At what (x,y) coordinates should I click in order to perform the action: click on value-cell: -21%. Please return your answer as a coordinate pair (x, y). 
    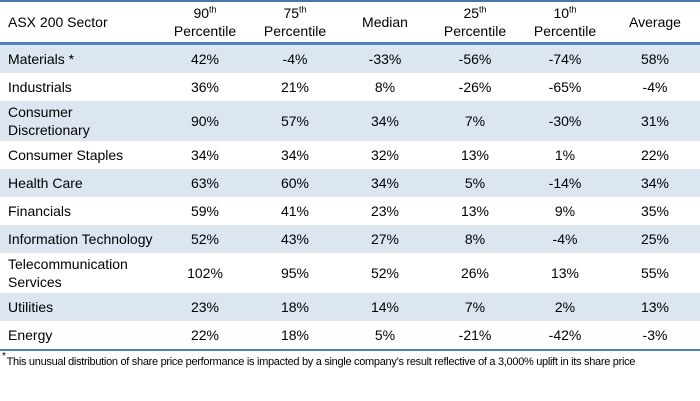
    Looking at the image, I should click on (475, 335).